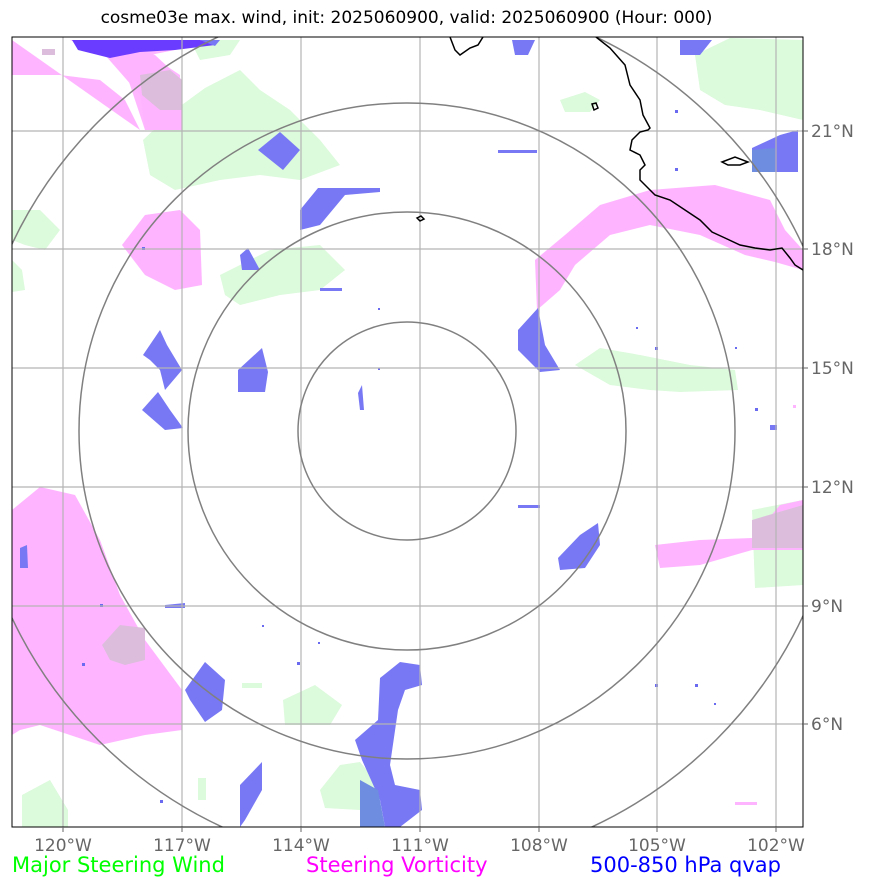 The height and width of the screenshot is (891, 873). What do you see at coordinates (827, 725) in the screenshot?
I see `lat-label: 6°N` at bounding box center [827, 725].